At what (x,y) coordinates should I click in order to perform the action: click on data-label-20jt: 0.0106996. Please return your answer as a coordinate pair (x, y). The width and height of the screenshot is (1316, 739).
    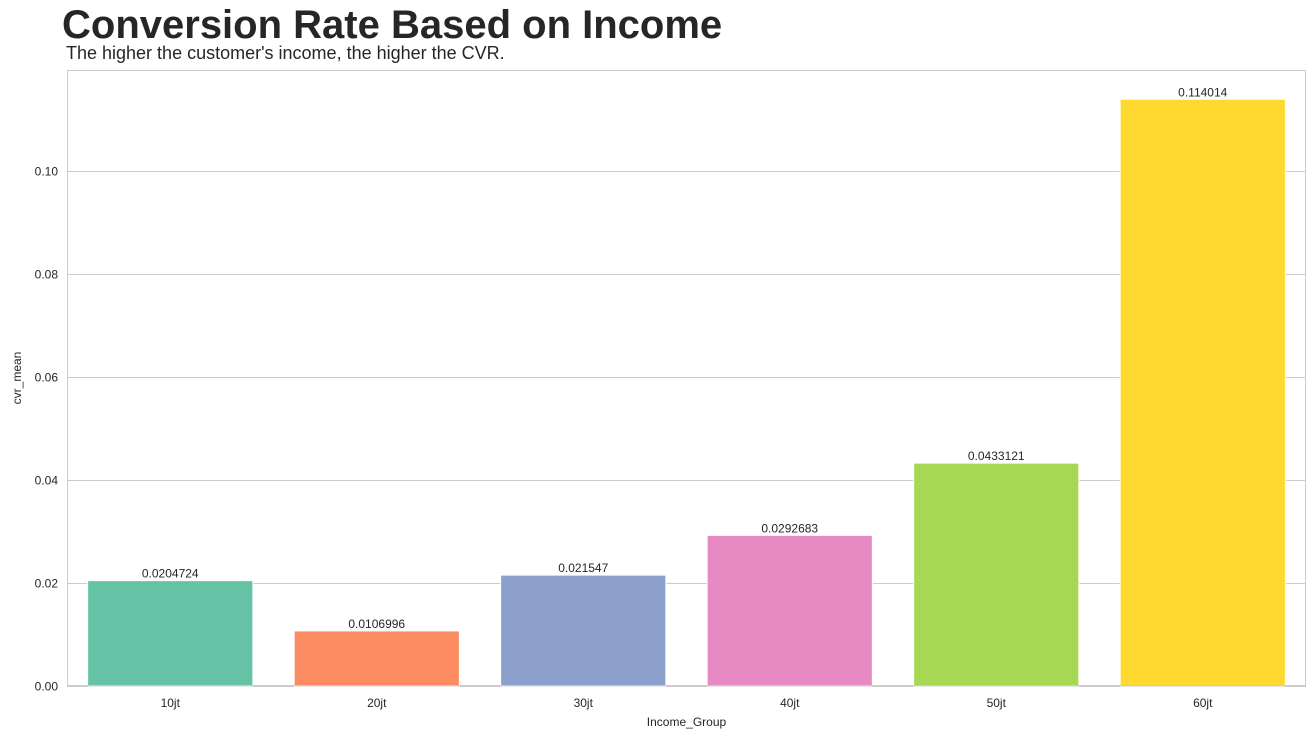
    Looking at the image, I should click on (376, 624).